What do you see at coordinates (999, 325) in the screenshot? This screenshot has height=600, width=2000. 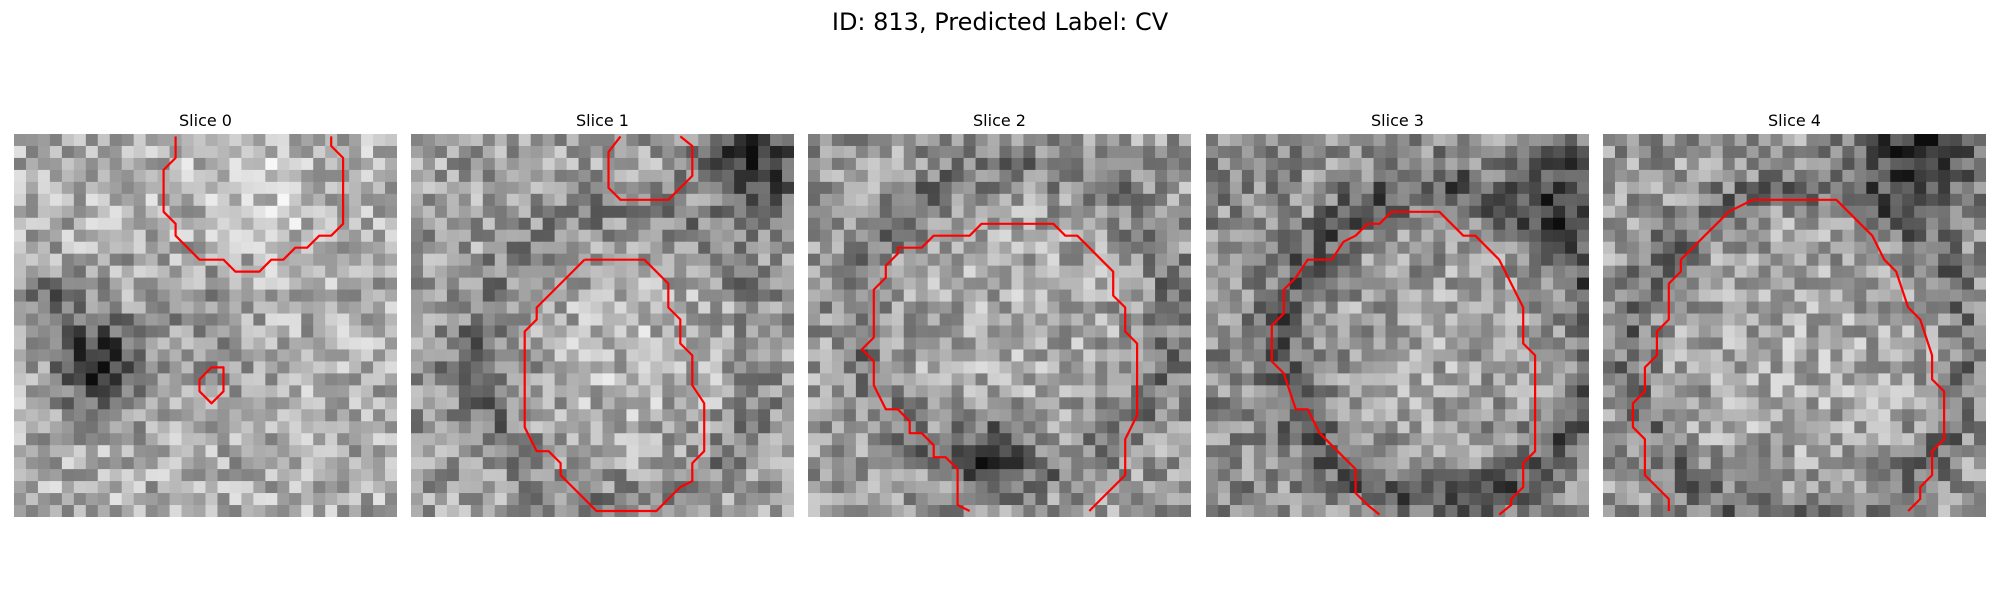 I see `slice-image-svg` at bounding box center [999, 325].